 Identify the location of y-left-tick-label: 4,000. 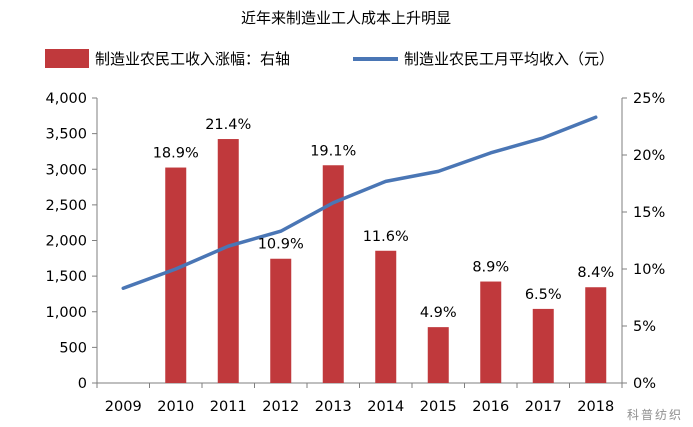
(66, 99).